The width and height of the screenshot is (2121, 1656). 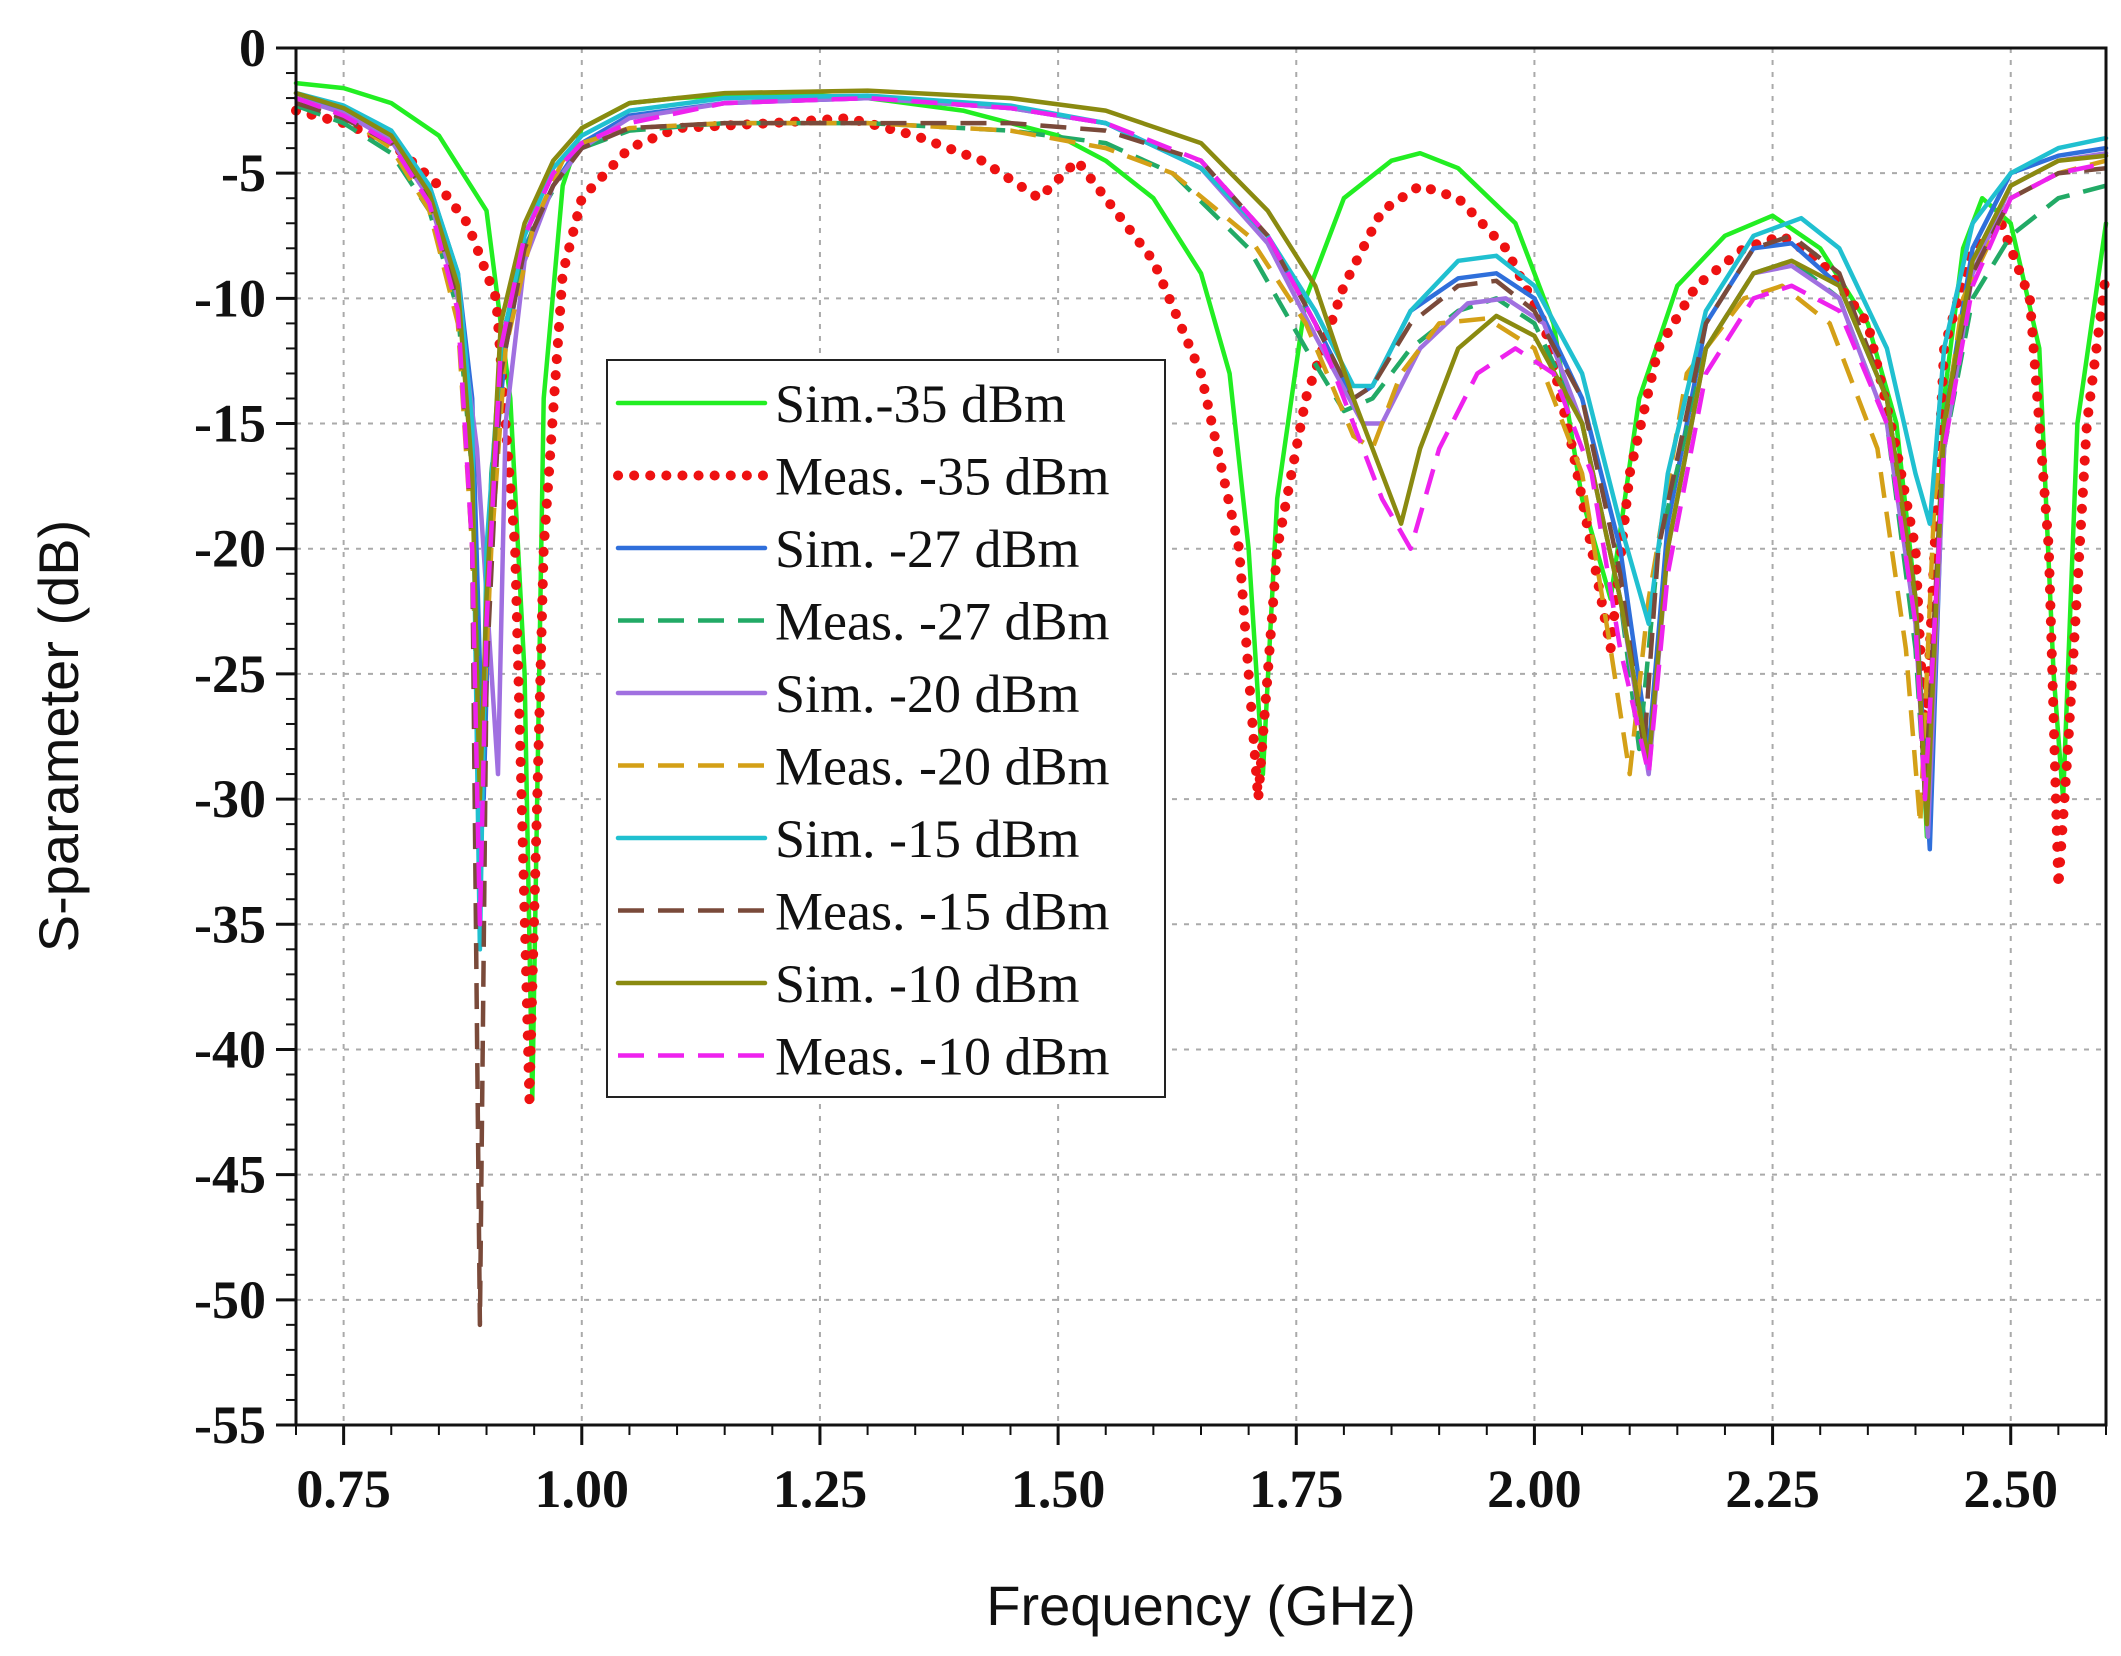 I want to click on y-tick-label: -25, so click(x=230, y=674).